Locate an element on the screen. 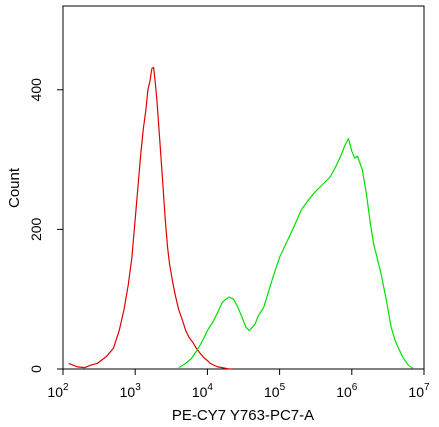  y-tick-label: 0 is located at coordinates (36, 369).